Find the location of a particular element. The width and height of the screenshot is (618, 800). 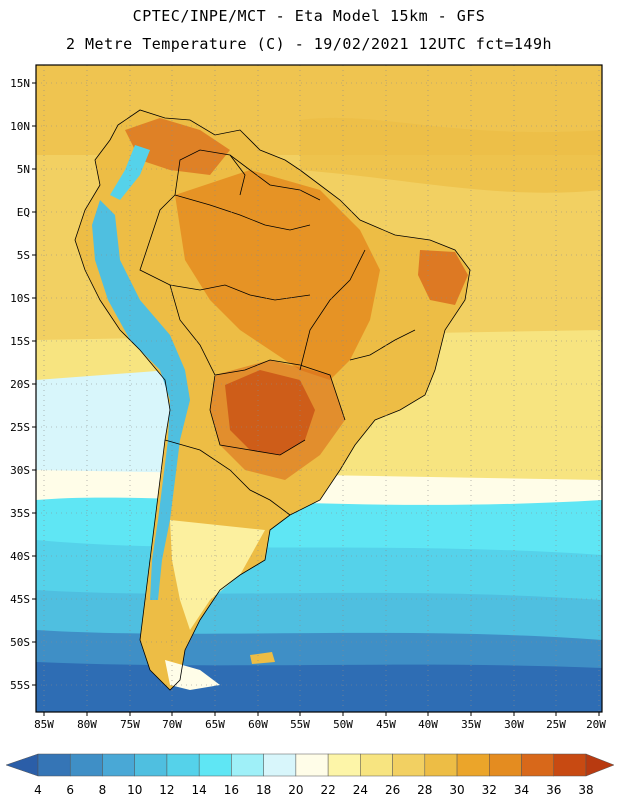

lon-label: 85W is located at coordinates (44, 724).